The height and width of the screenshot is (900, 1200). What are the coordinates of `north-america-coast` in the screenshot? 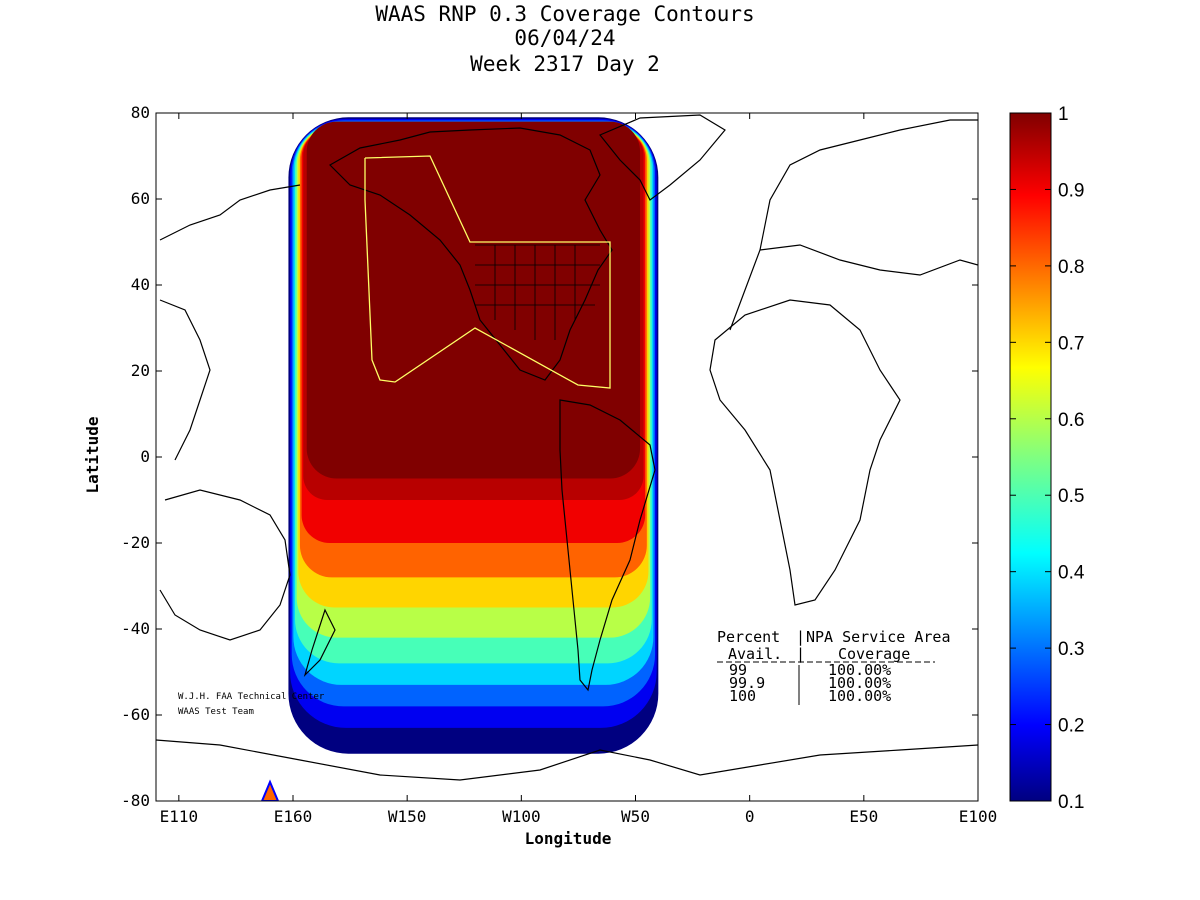 It's located at (471, 254).